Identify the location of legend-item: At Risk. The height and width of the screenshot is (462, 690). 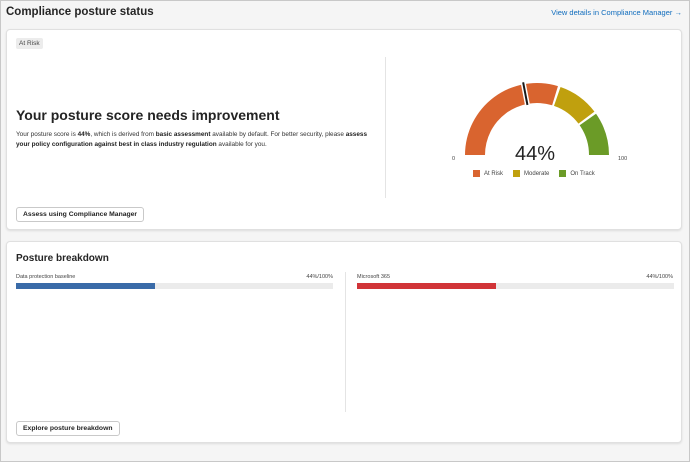
(488, 173).